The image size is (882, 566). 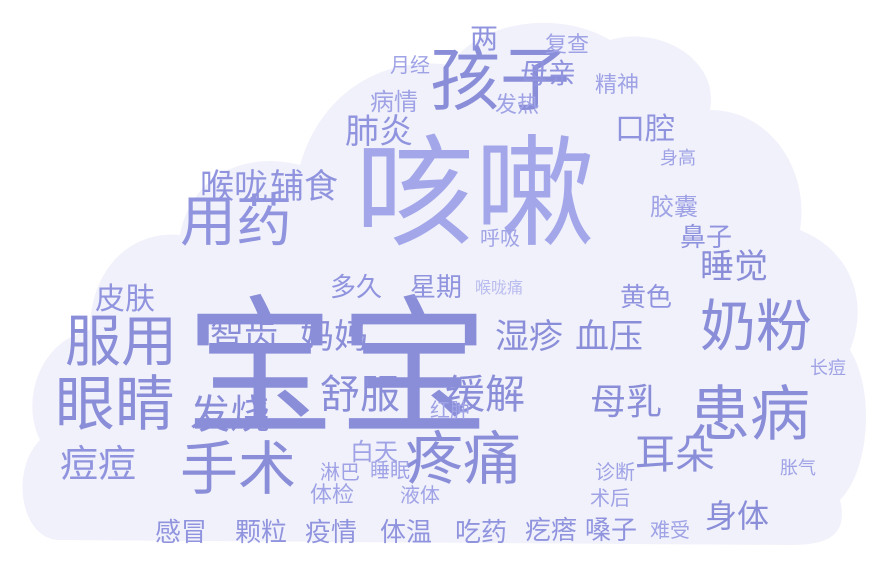 I want to click on word: 辅食, so click(x=304, y=187).